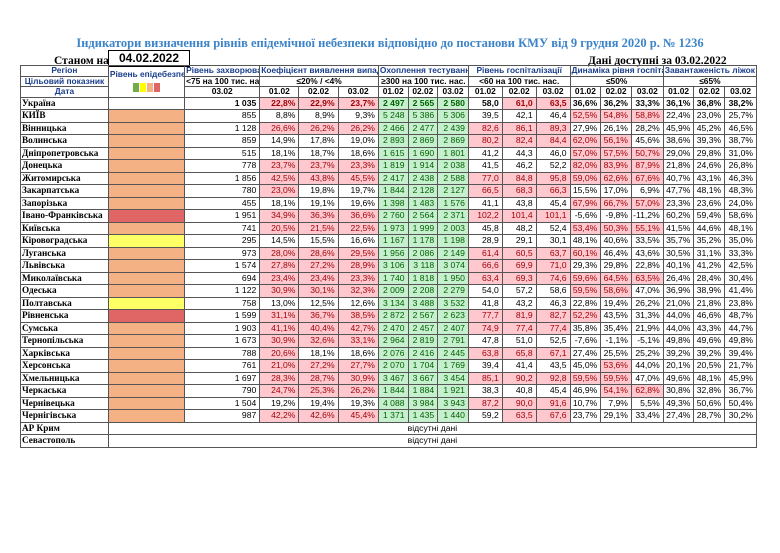 The width and height of the screenshot is (780, 553). I want to click on region-name: Донецька, so click(64, 166).